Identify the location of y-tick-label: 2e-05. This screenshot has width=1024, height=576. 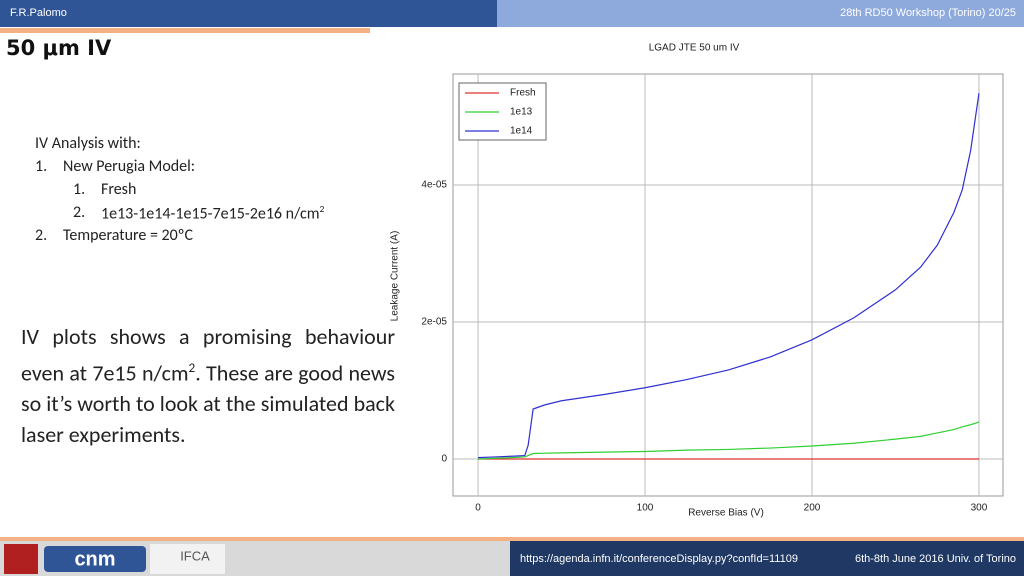
(434, 322).